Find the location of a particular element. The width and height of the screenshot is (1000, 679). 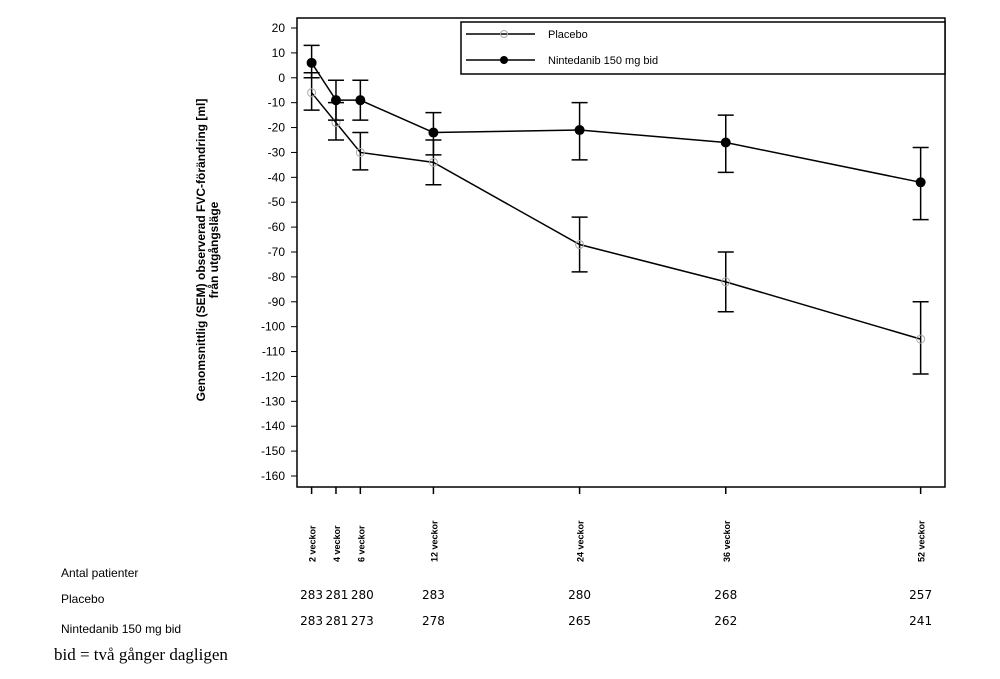

y-tick-label: -50 is located at coordinates (277, 202).